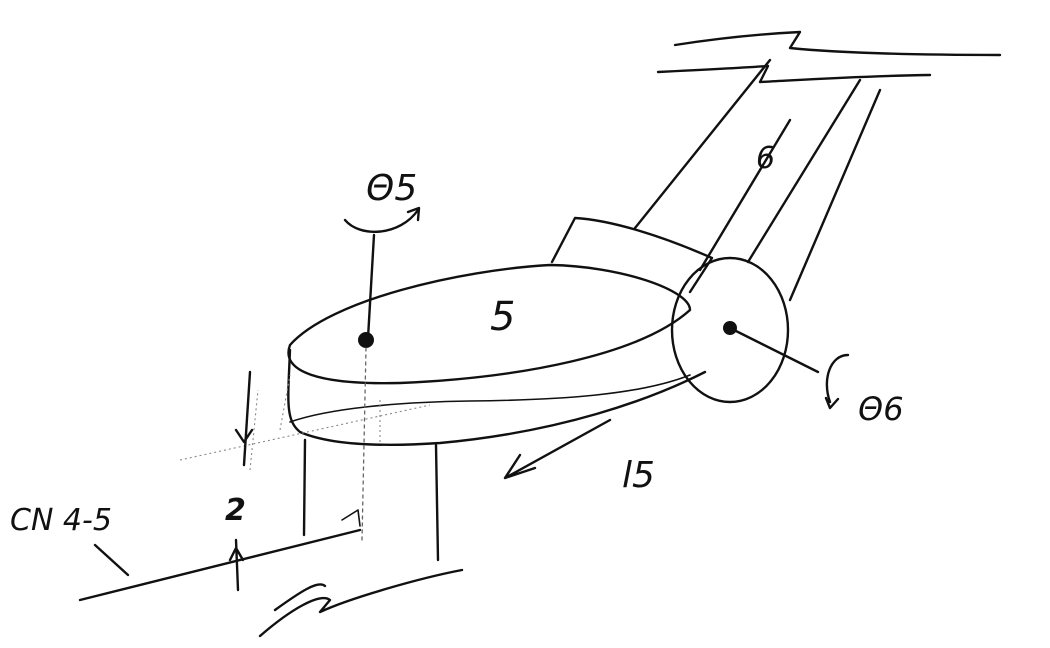  What do you see at coordinates (235, 510) in the screenshot?
I see `offset-label: 2` at bounding box center [235, 510].